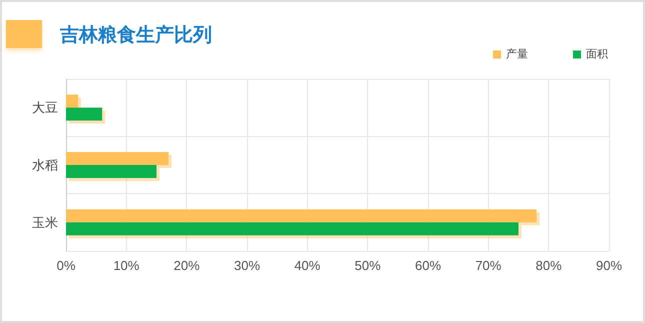 The height and width of the screenshot is (323, 645). Describe the element at coordinates (45, 108) in the screenshot. I see `y-tick-label: 大豆` at that location.